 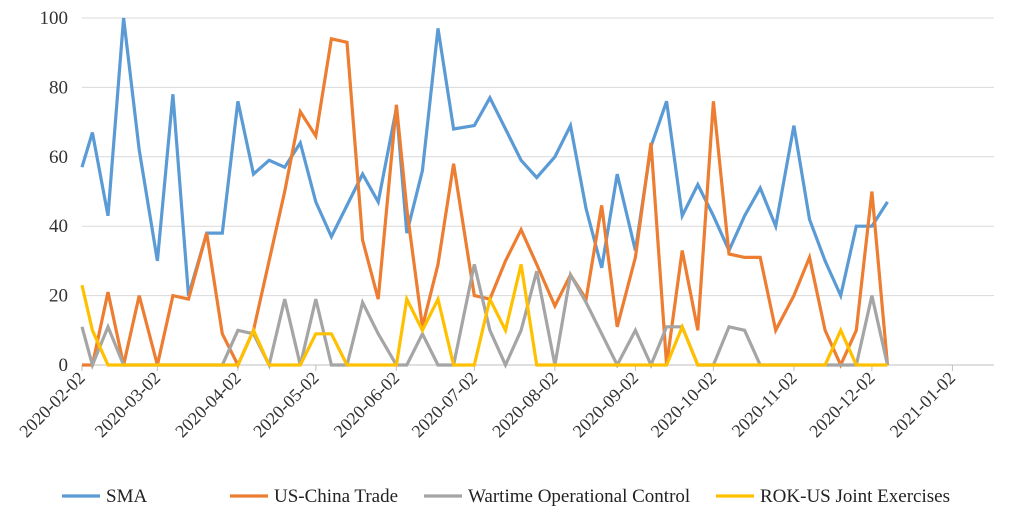 What do you see at coordinates (525, 405) in the screenshot?
I see `x-tick-label: 2020-08-02` at bounding box center [525, 405].